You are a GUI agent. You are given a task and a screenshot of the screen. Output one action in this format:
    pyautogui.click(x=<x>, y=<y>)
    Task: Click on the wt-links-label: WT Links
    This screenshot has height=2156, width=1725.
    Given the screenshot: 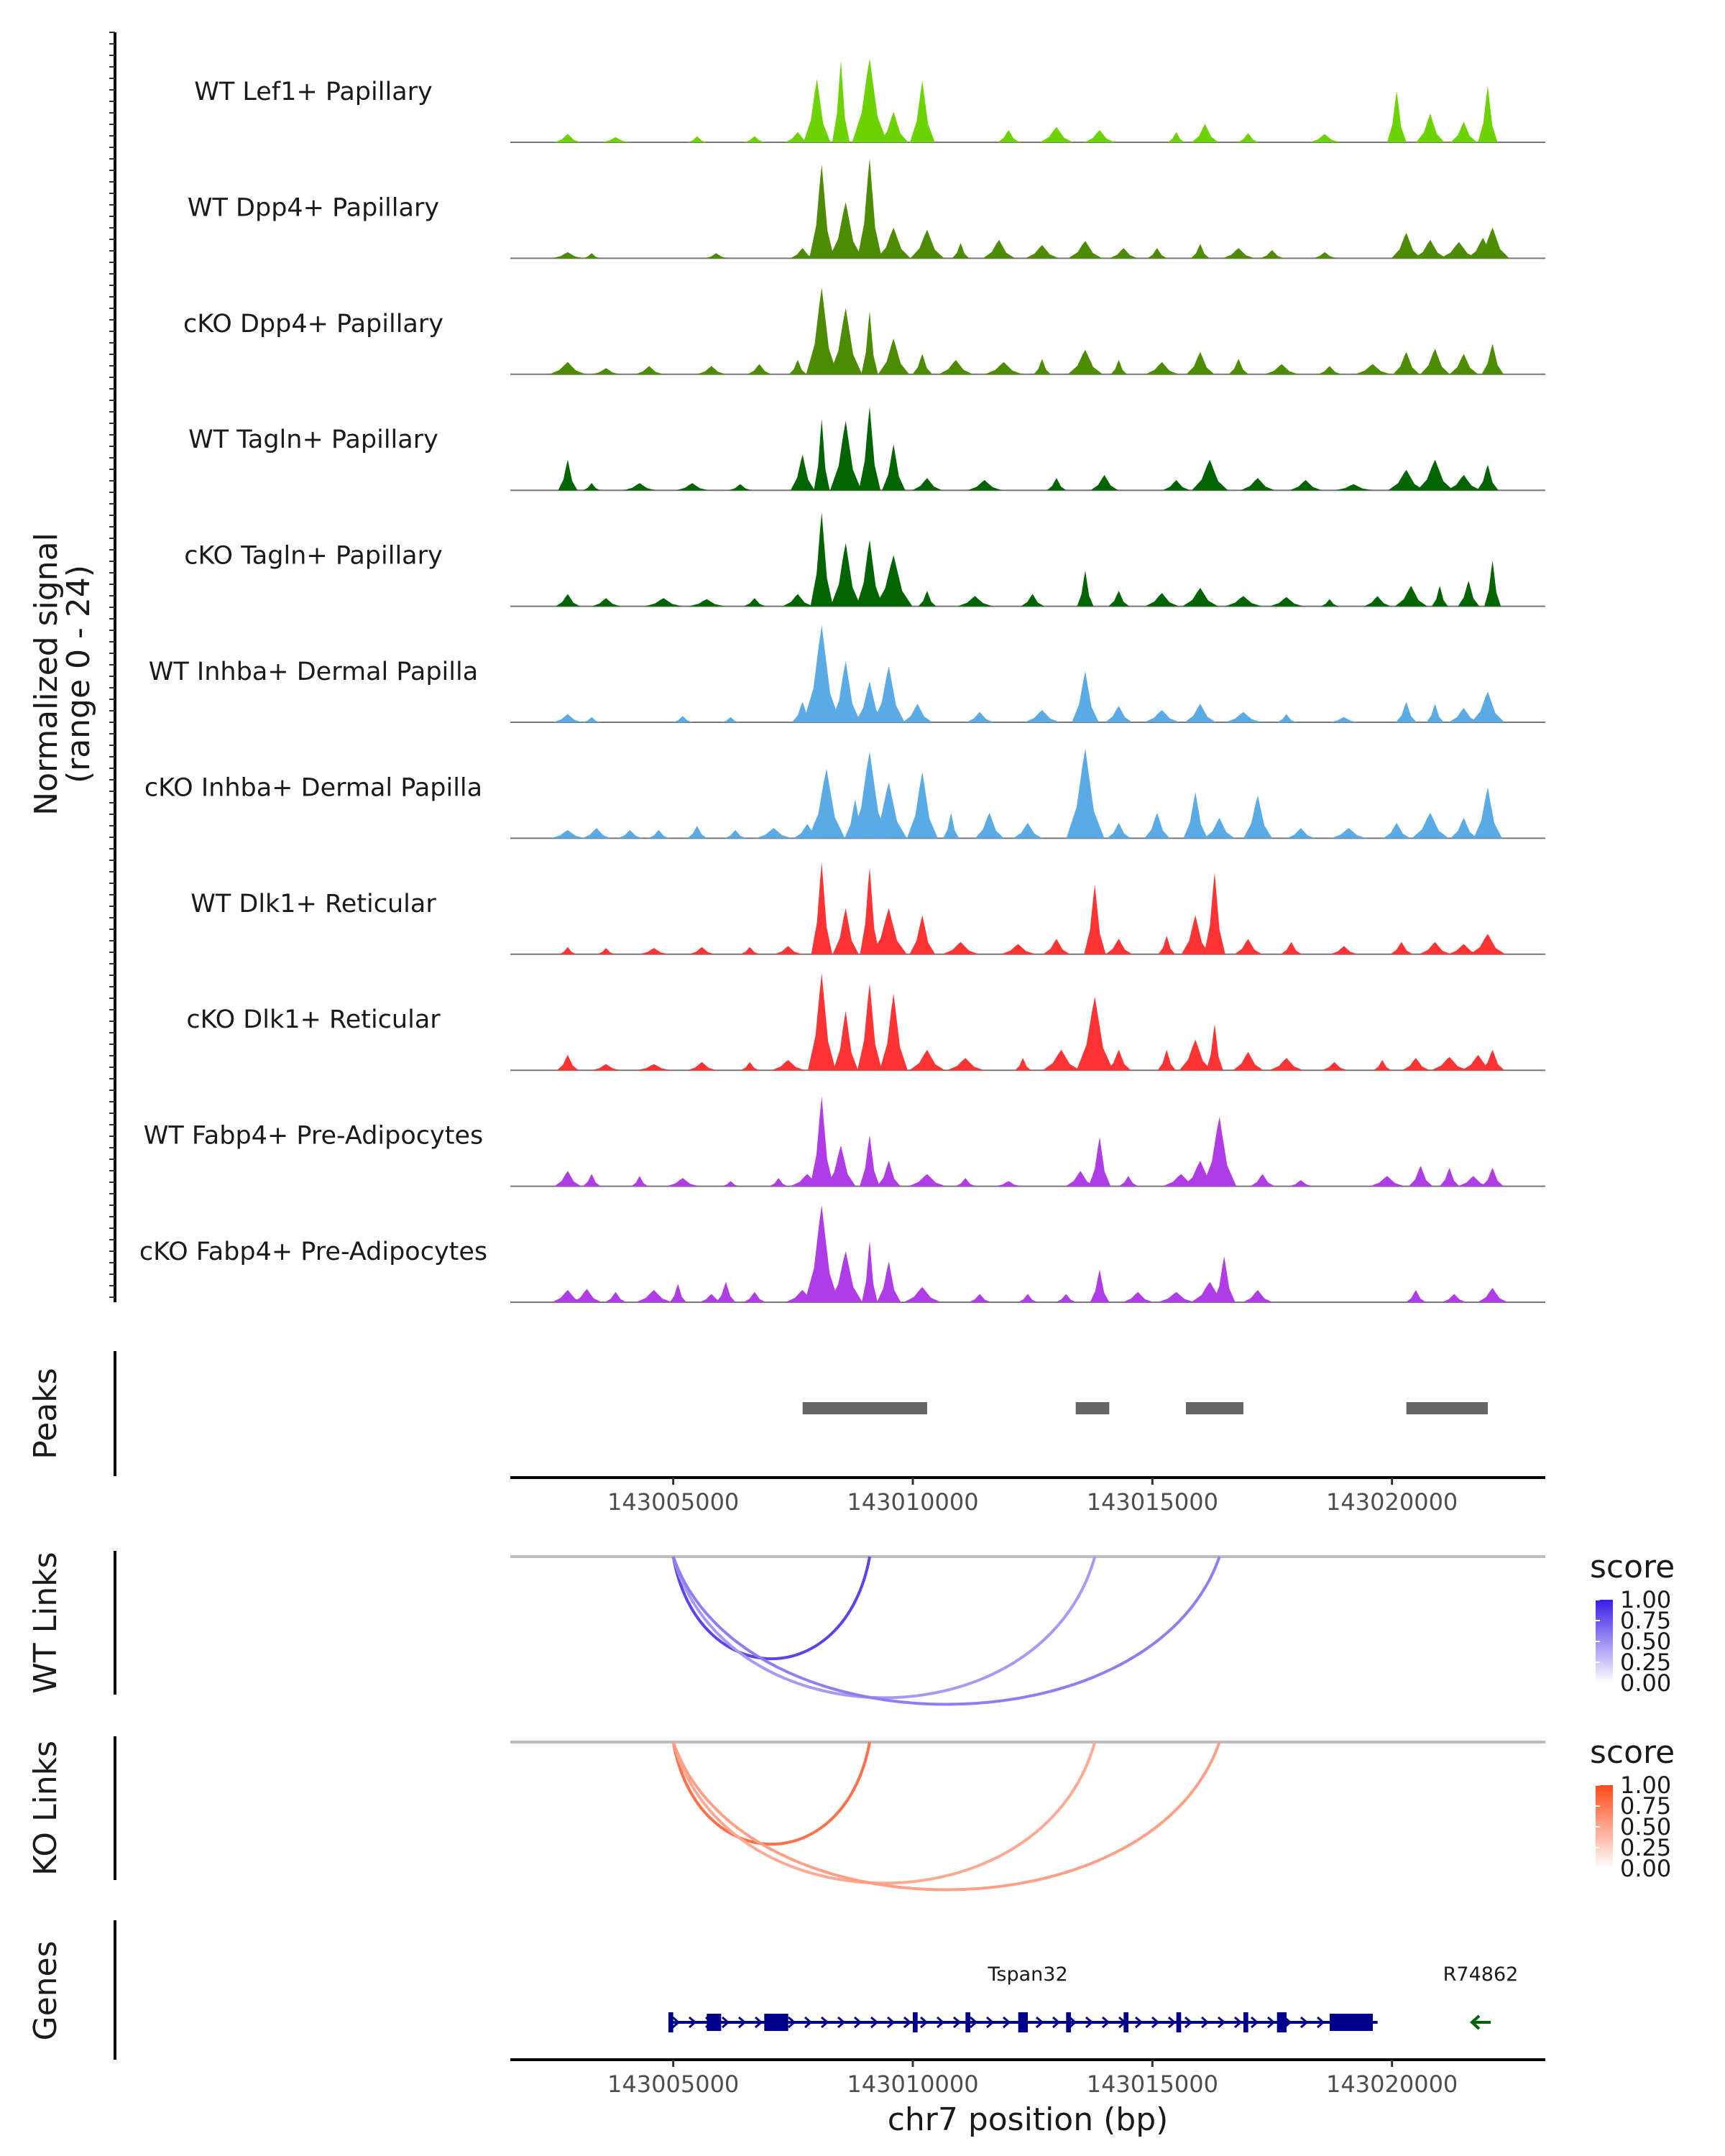 What is the action you would take?
    pyautogui.click(x=45, y=1623)
    